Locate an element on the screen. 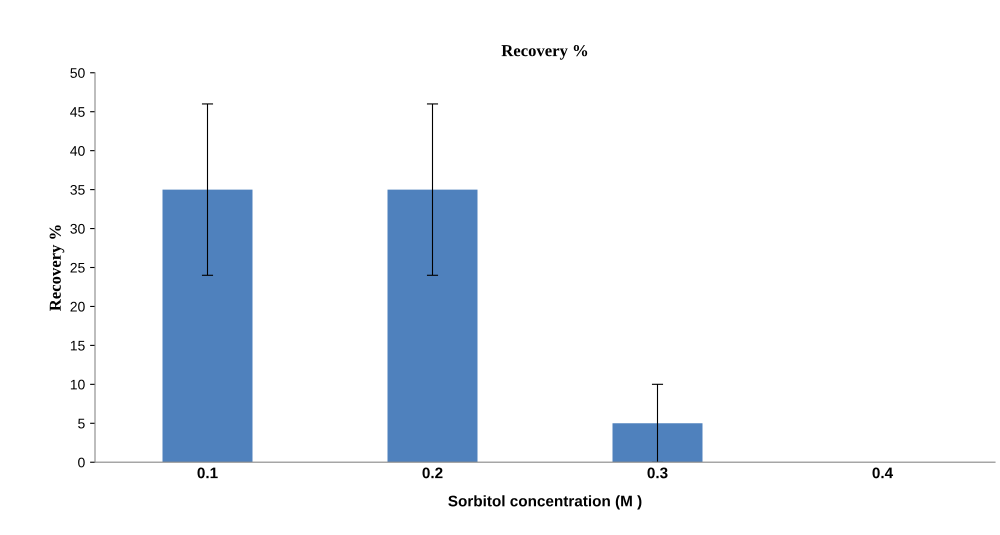 This screenshot has height=535, width=1000. y-tick-label: 30 is located at coordinates (77, 229).